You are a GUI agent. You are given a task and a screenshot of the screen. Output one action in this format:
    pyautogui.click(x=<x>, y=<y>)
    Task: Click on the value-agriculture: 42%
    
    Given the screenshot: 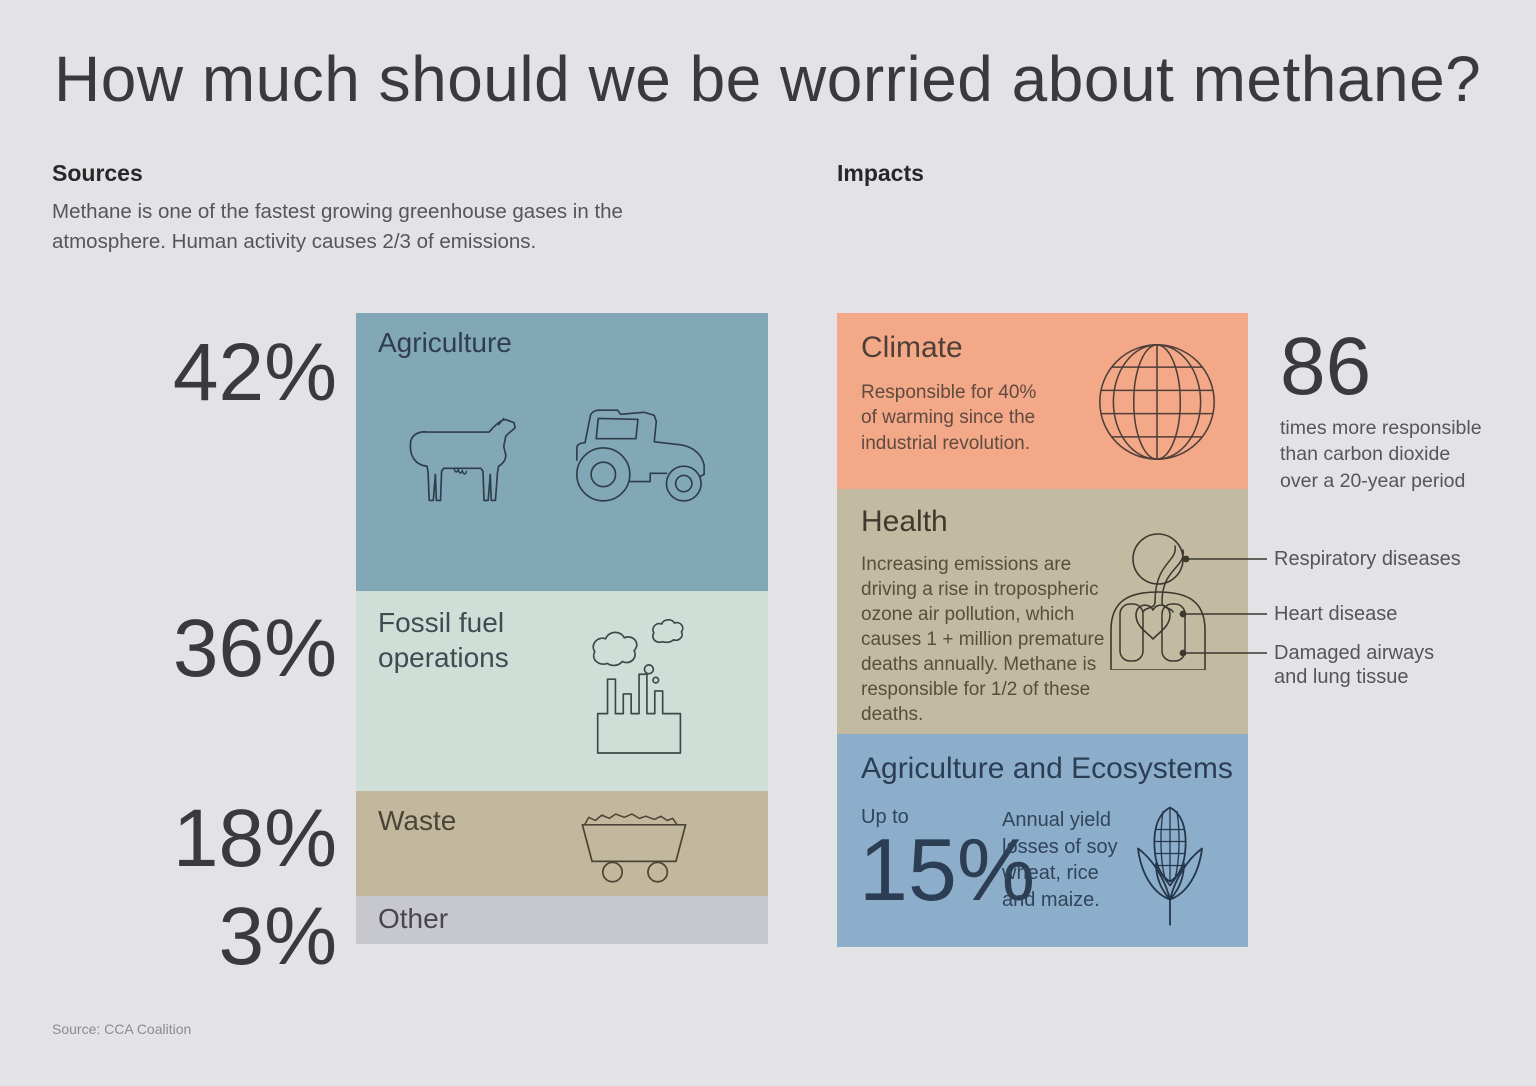 What is the action you would take?
    pyautogui.click(x=254, y=372)
    